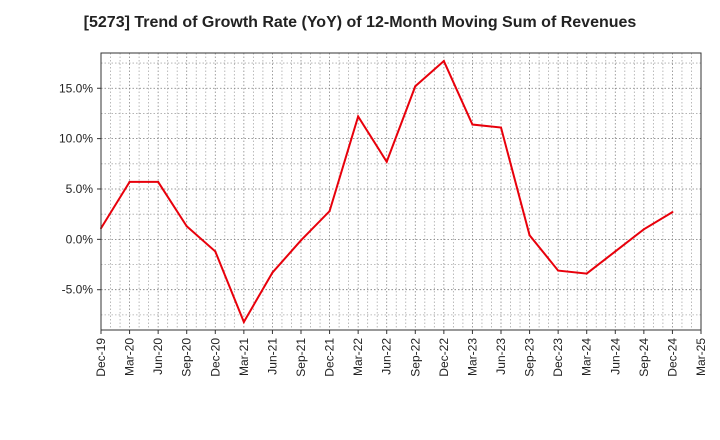 The image size is (720, 440). Describe the element at coordinates (587, 357) in the screenshot. I see `x-tick-label: Mar-24` at that location.